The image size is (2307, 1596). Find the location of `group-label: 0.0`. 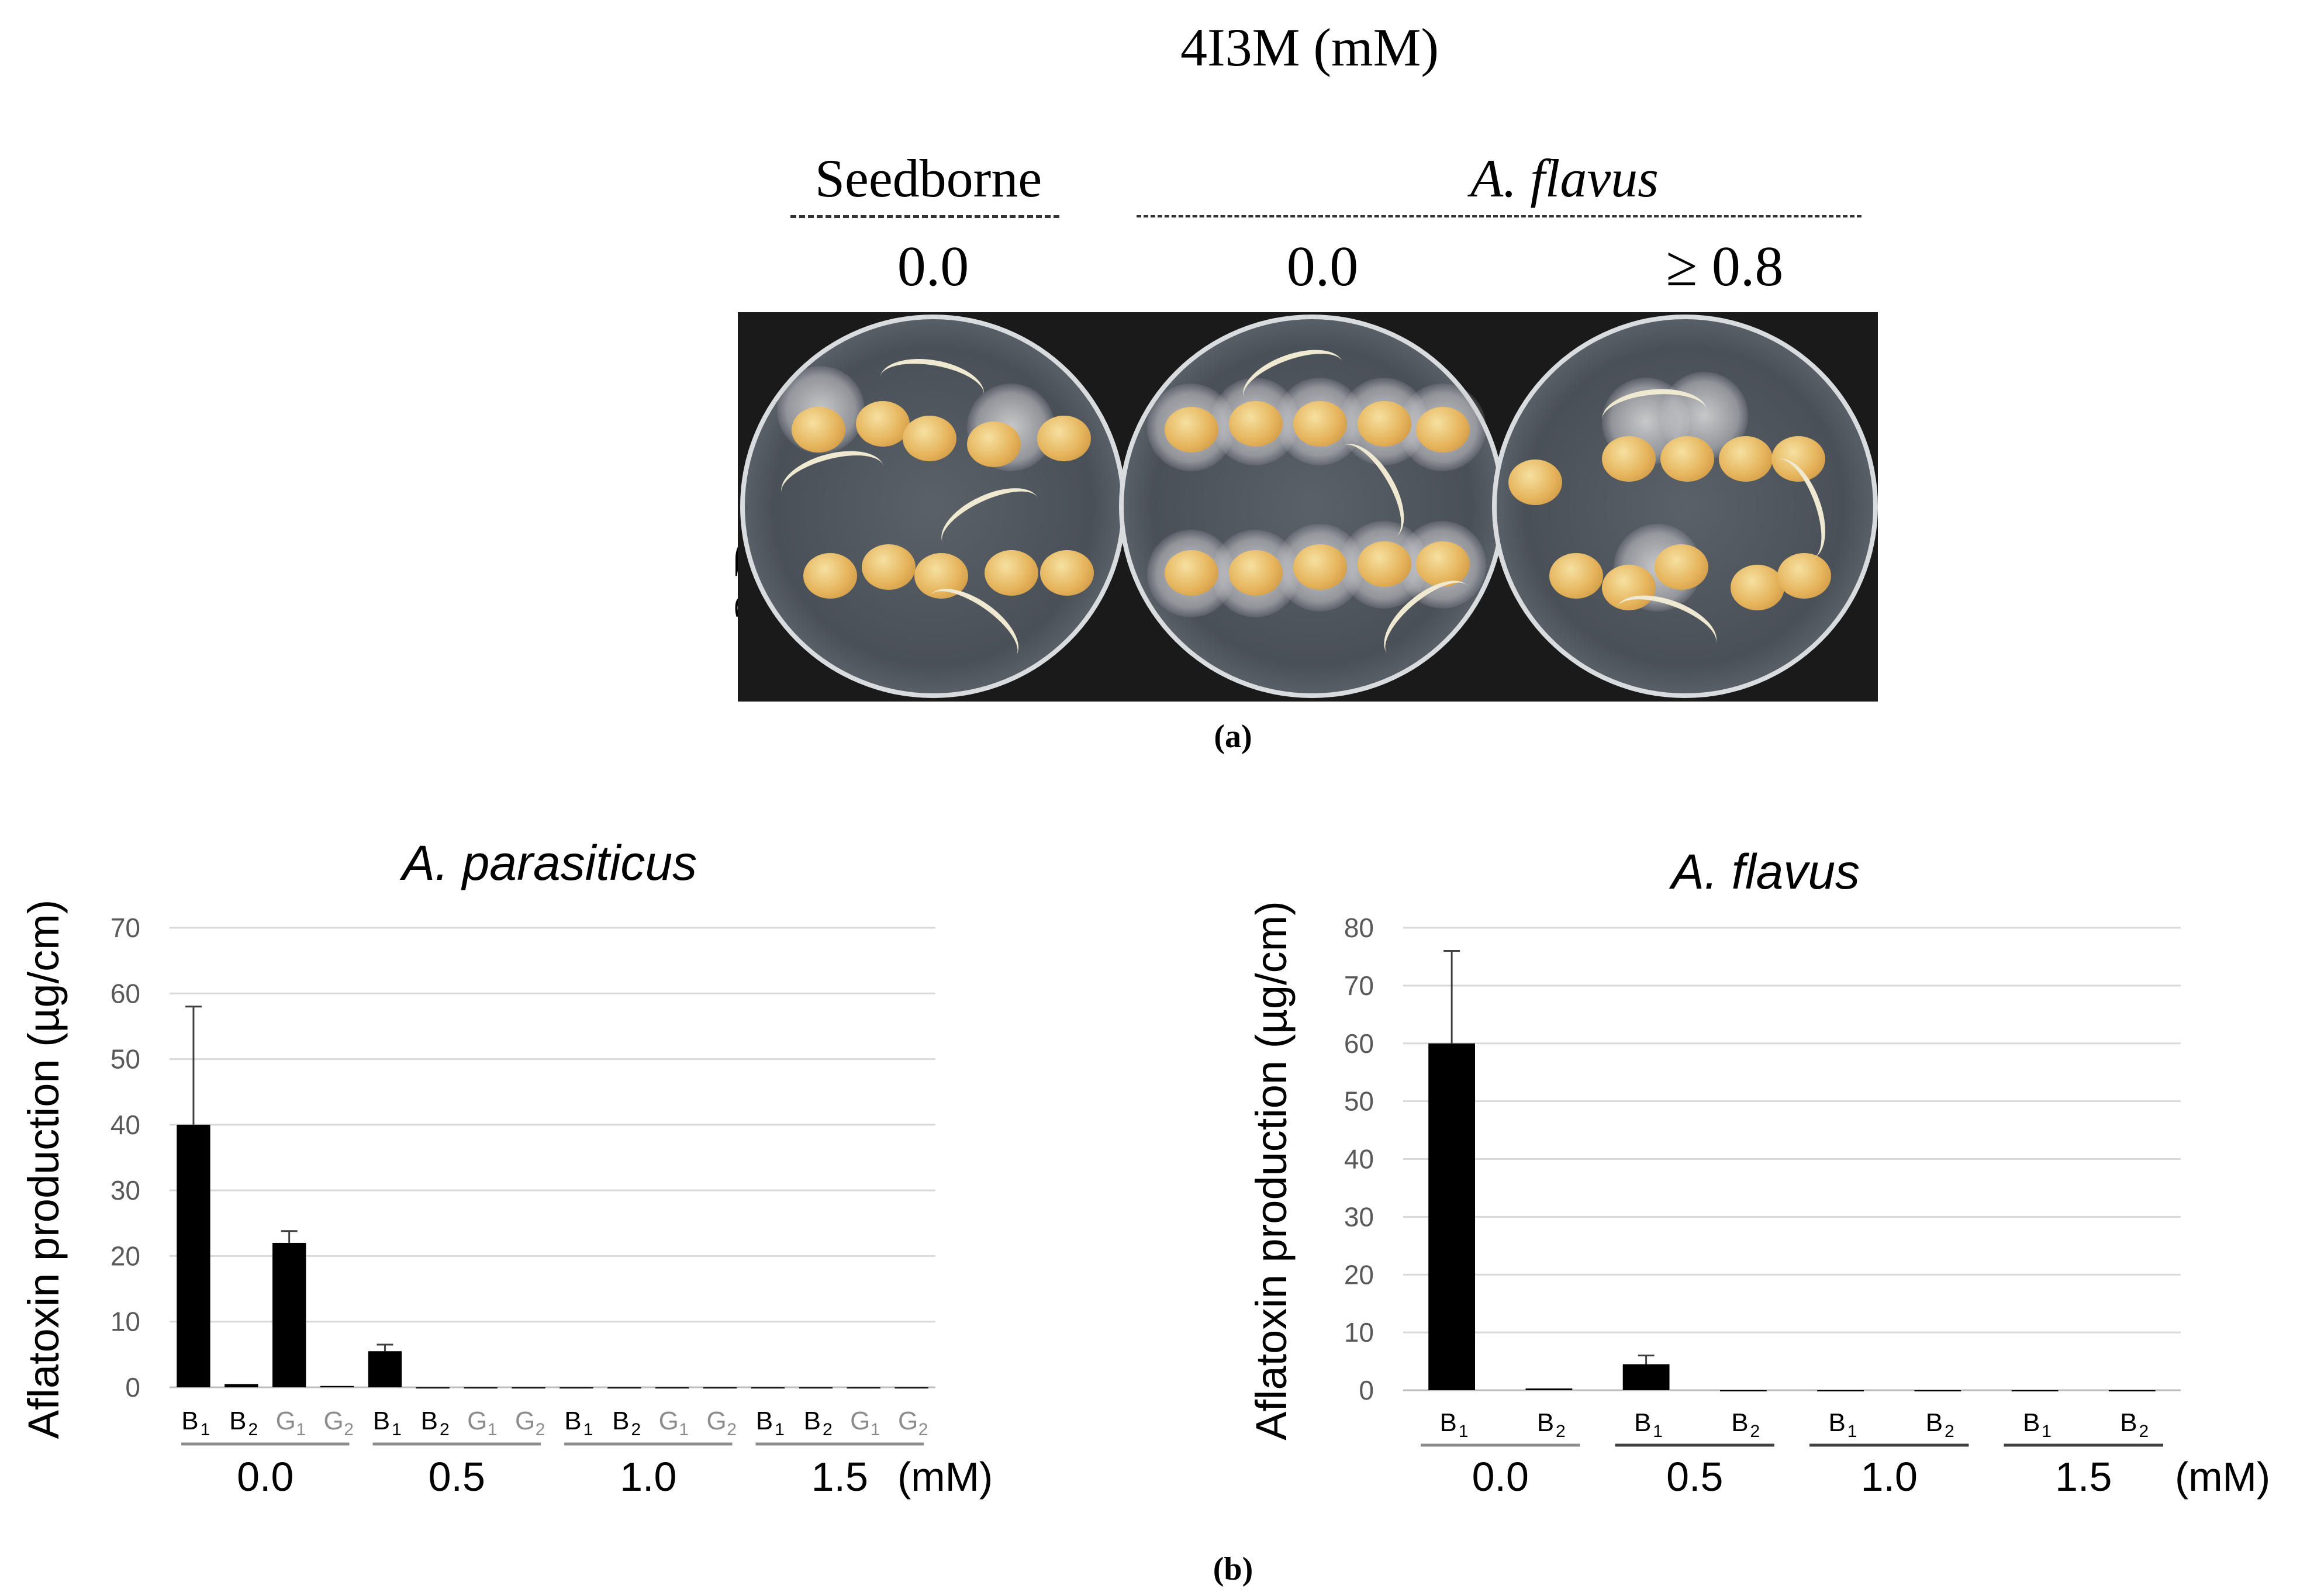

group-label: 0.0 is located at coordinates (1500, 1477).